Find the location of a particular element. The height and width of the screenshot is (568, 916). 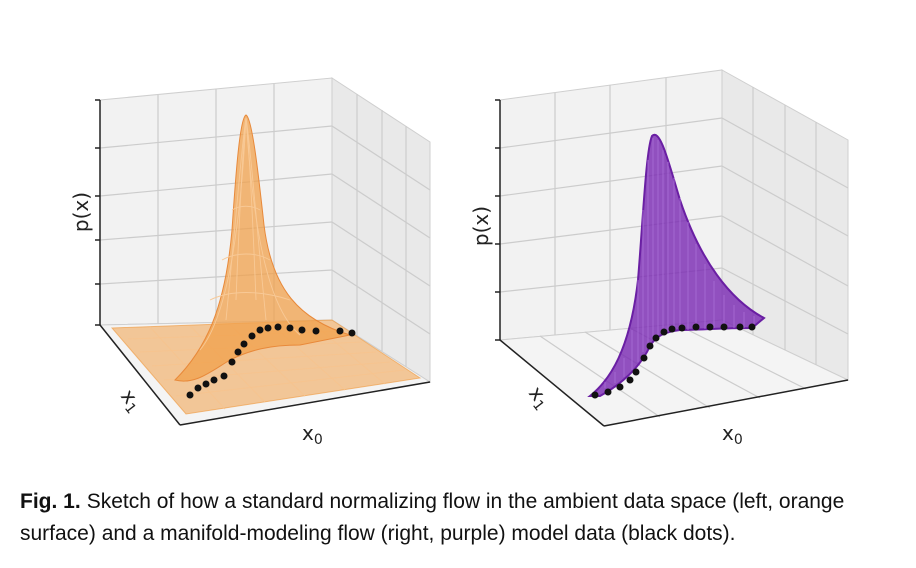

left-surface-peak is located at coordinates (262, 248).